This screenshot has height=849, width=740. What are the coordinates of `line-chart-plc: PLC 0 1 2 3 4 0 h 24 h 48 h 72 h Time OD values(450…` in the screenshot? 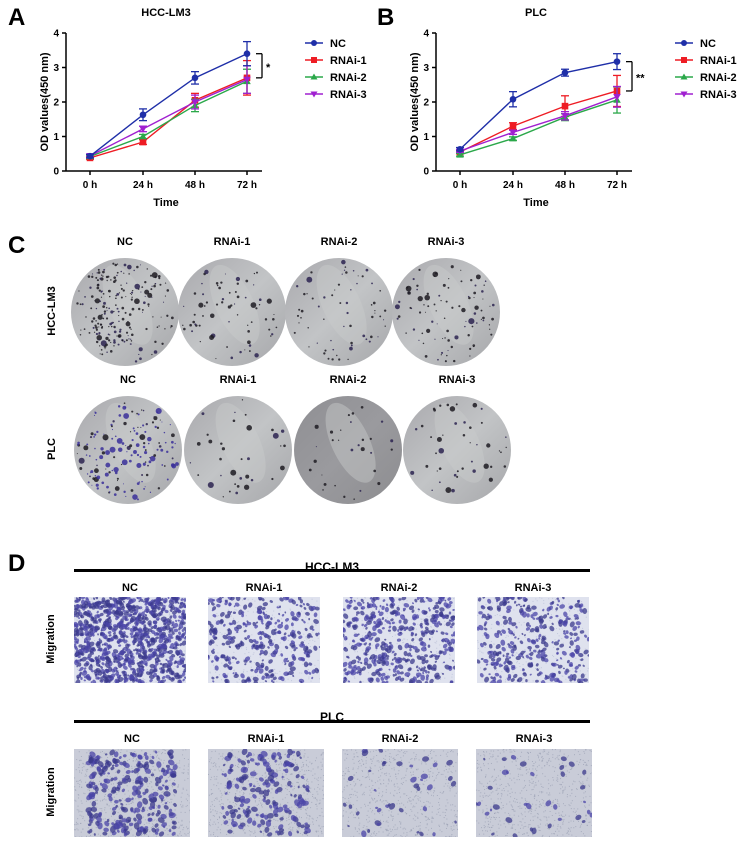 It's located at (573, 108).